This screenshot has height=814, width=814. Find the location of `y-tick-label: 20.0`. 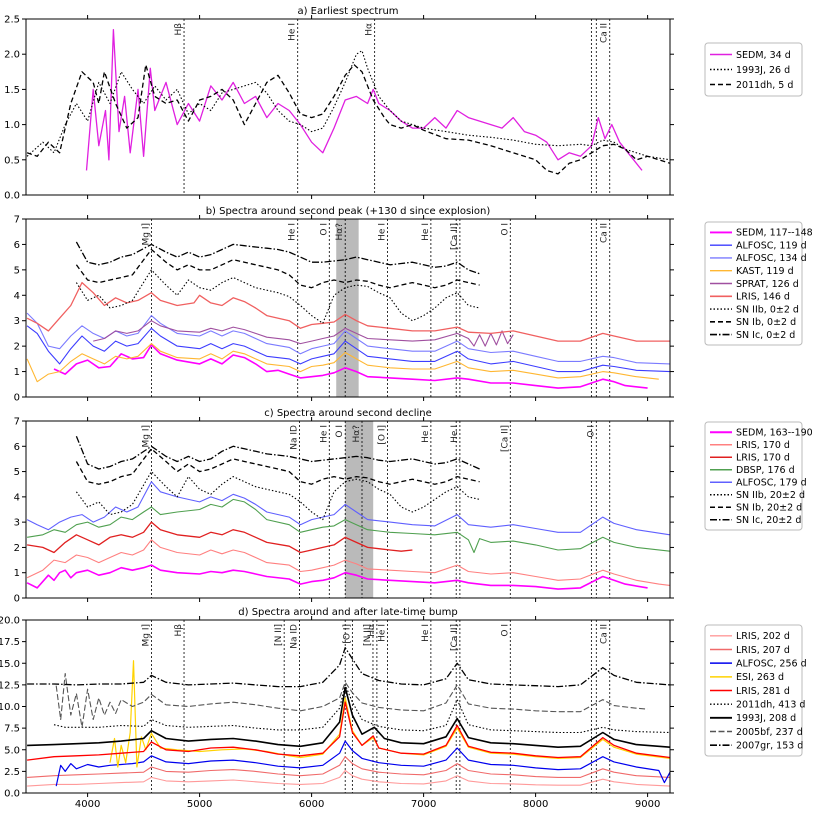

y-tick-label: 20.0 is located at coordinates (10, 621).